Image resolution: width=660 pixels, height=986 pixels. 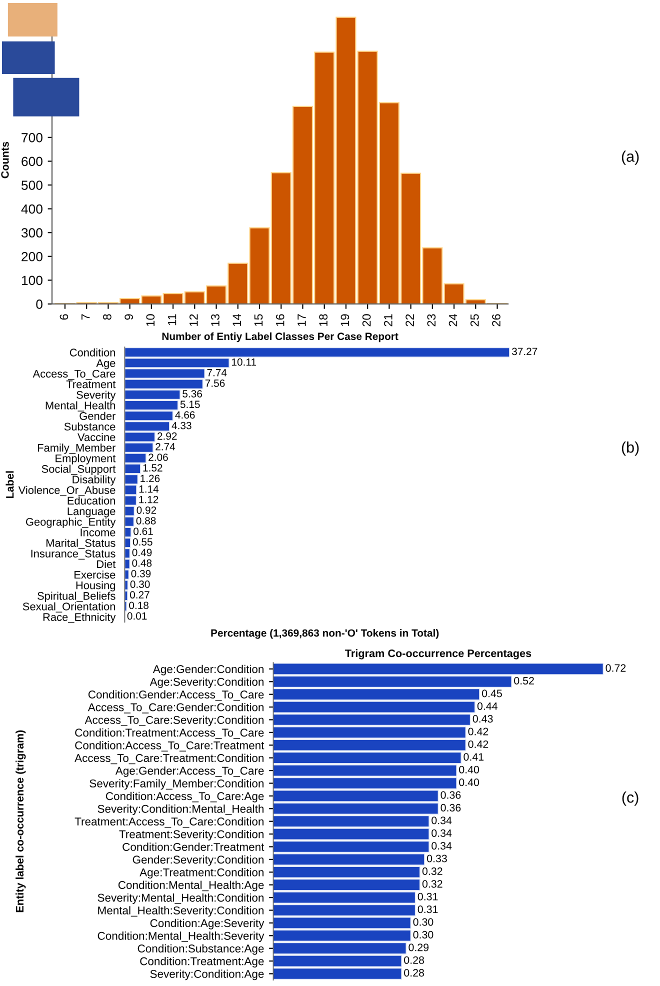 What do you see at coordinates (152, 468) in the screenshot?
I see `data-label: 1.52` at bounding box center [152, 468].